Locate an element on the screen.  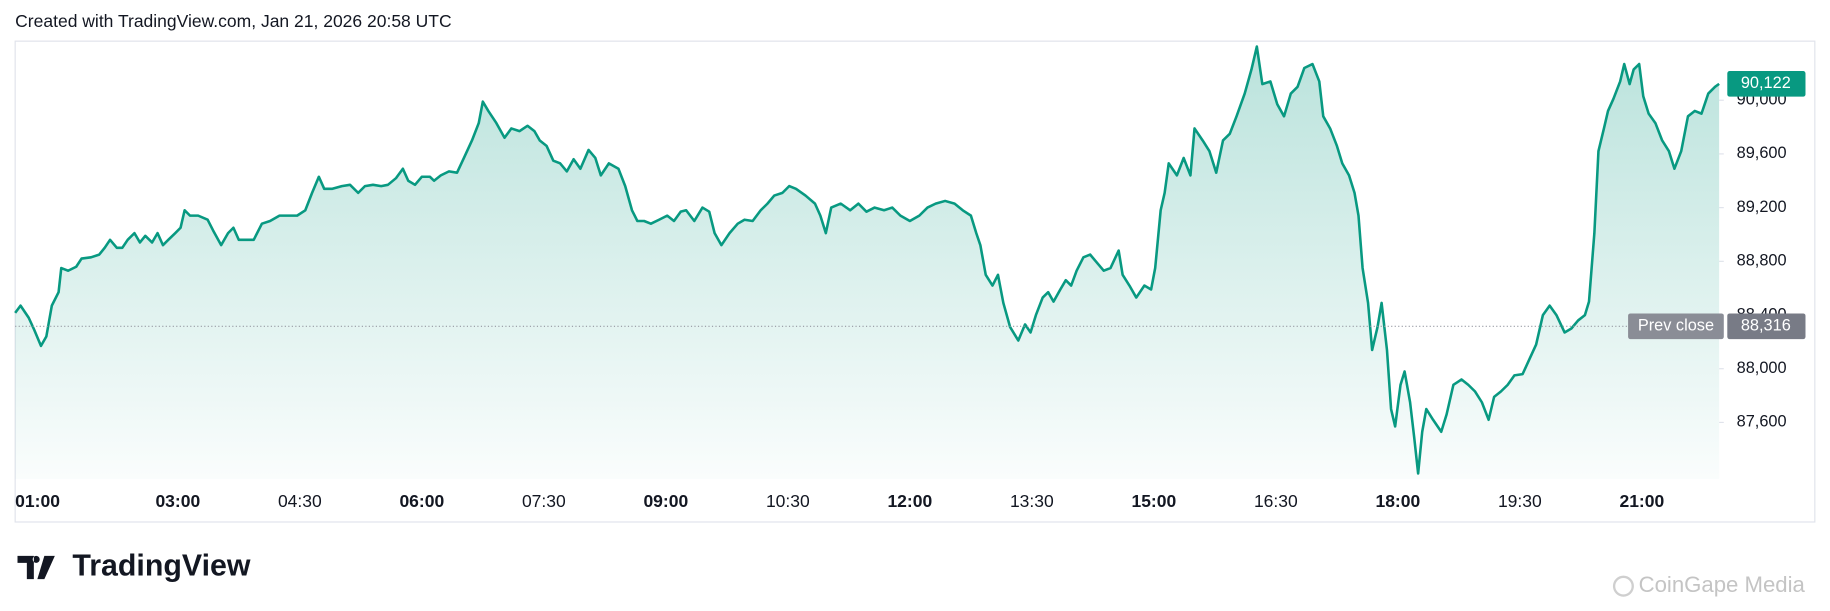
y-tick-label: 88,000 is located at coordinates (1762, 368).